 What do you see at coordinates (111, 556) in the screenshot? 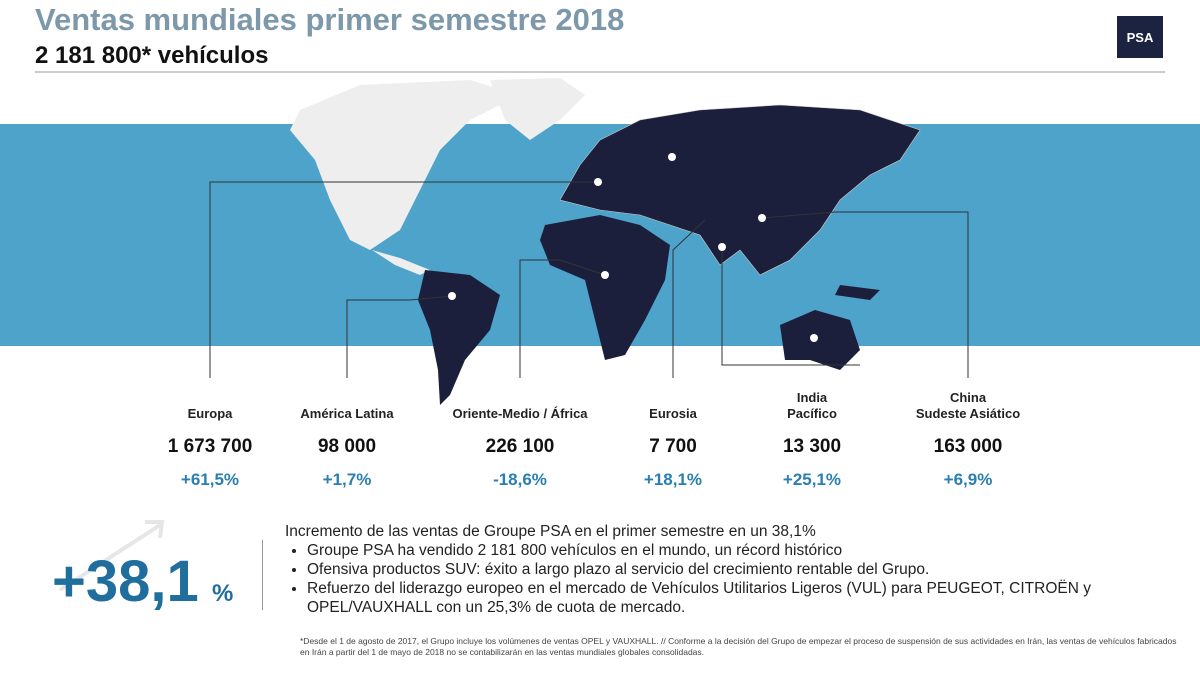
I see `arrow-decor` at bounding box center [111, 556].